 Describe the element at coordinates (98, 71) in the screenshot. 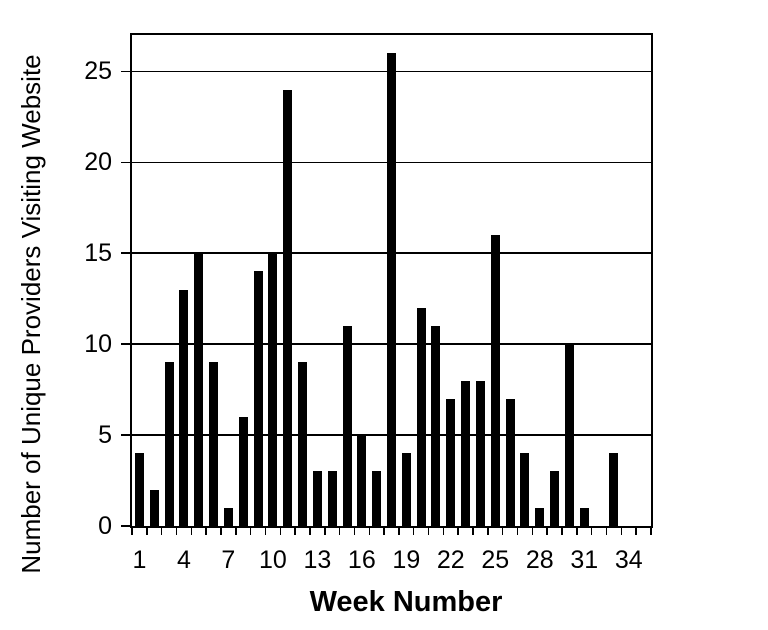

I see `y-tick-label-25: 25` at that location.